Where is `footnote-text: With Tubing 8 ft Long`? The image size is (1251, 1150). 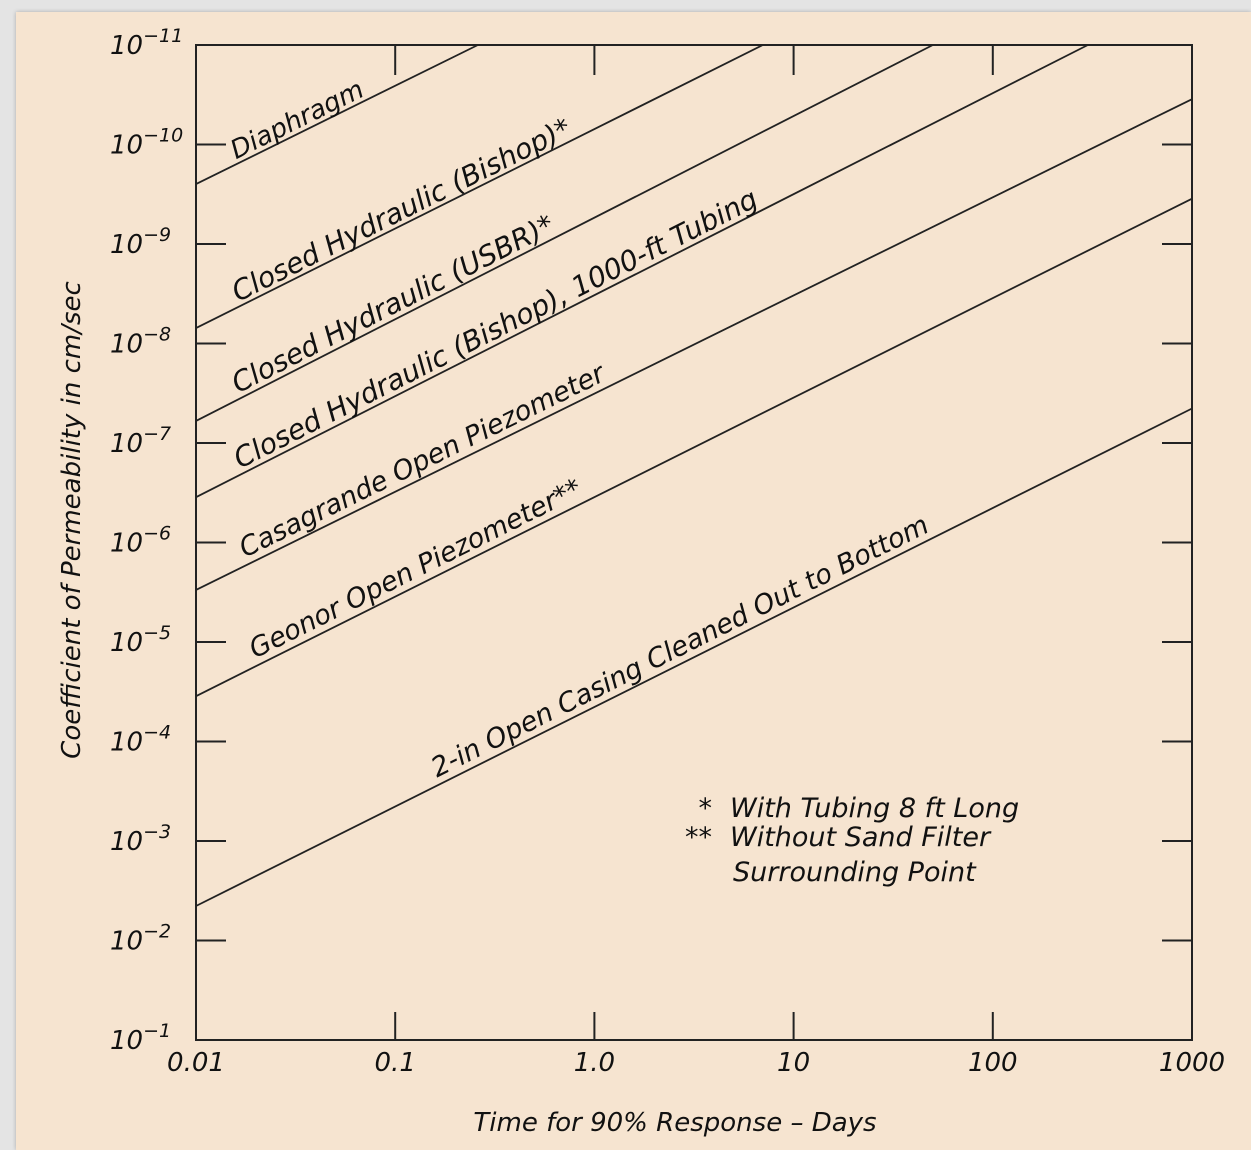 footnote-text: With Tubing 8 ft Long is located at coordinates (874, 808).